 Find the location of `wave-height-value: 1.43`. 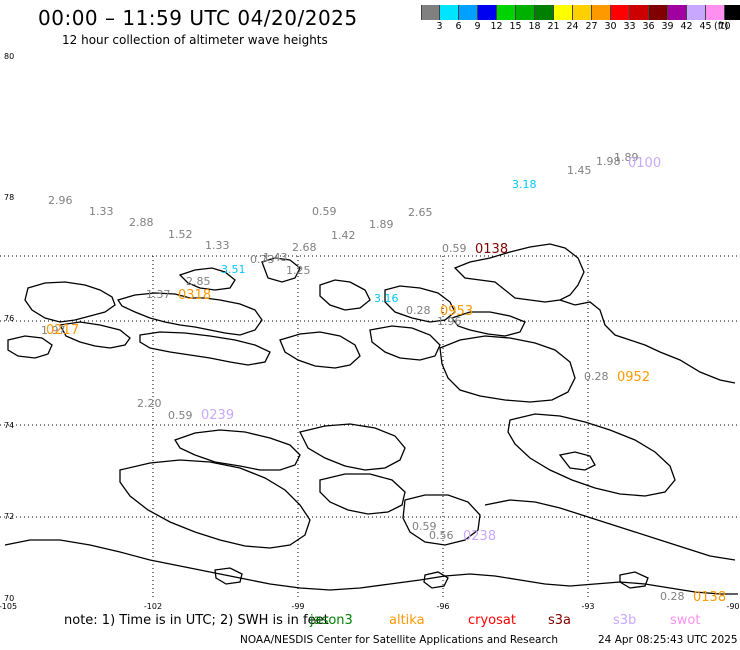

wave-height-value: 1.43 is located at coordinates (275, 257).